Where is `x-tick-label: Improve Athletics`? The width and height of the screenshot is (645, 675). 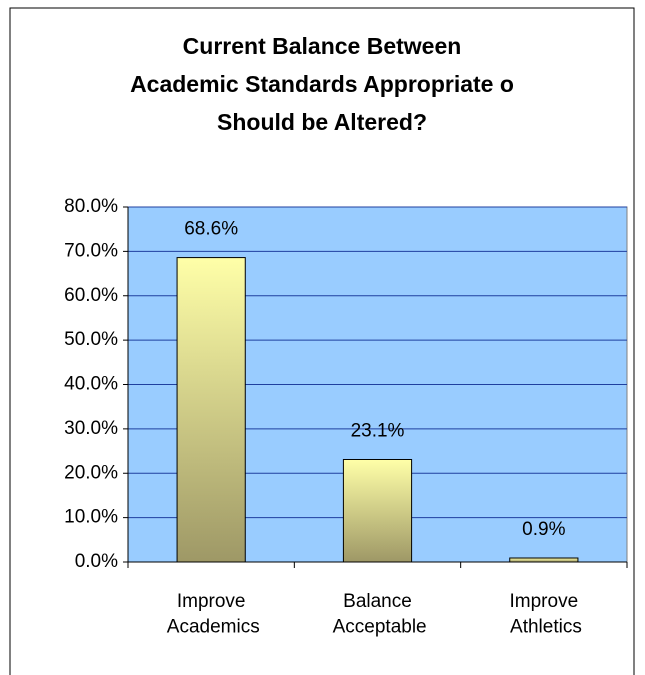
x-tick-label: Improve Athletics is located at coordinates (544, 614).